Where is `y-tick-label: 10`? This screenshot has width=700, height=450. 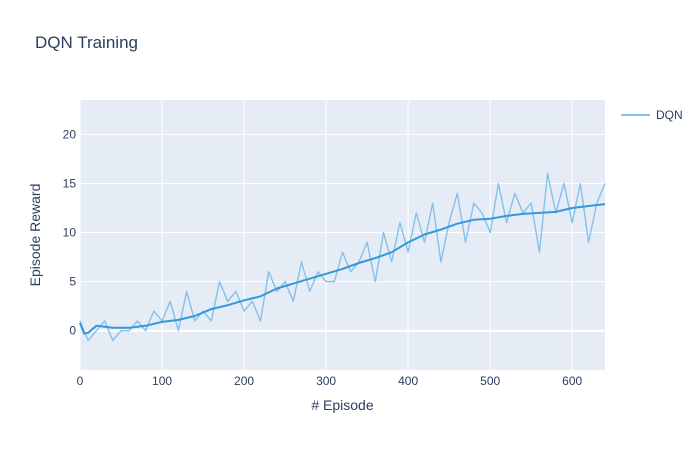
y-tick-label: 10 is located at coordinates (70, 233).